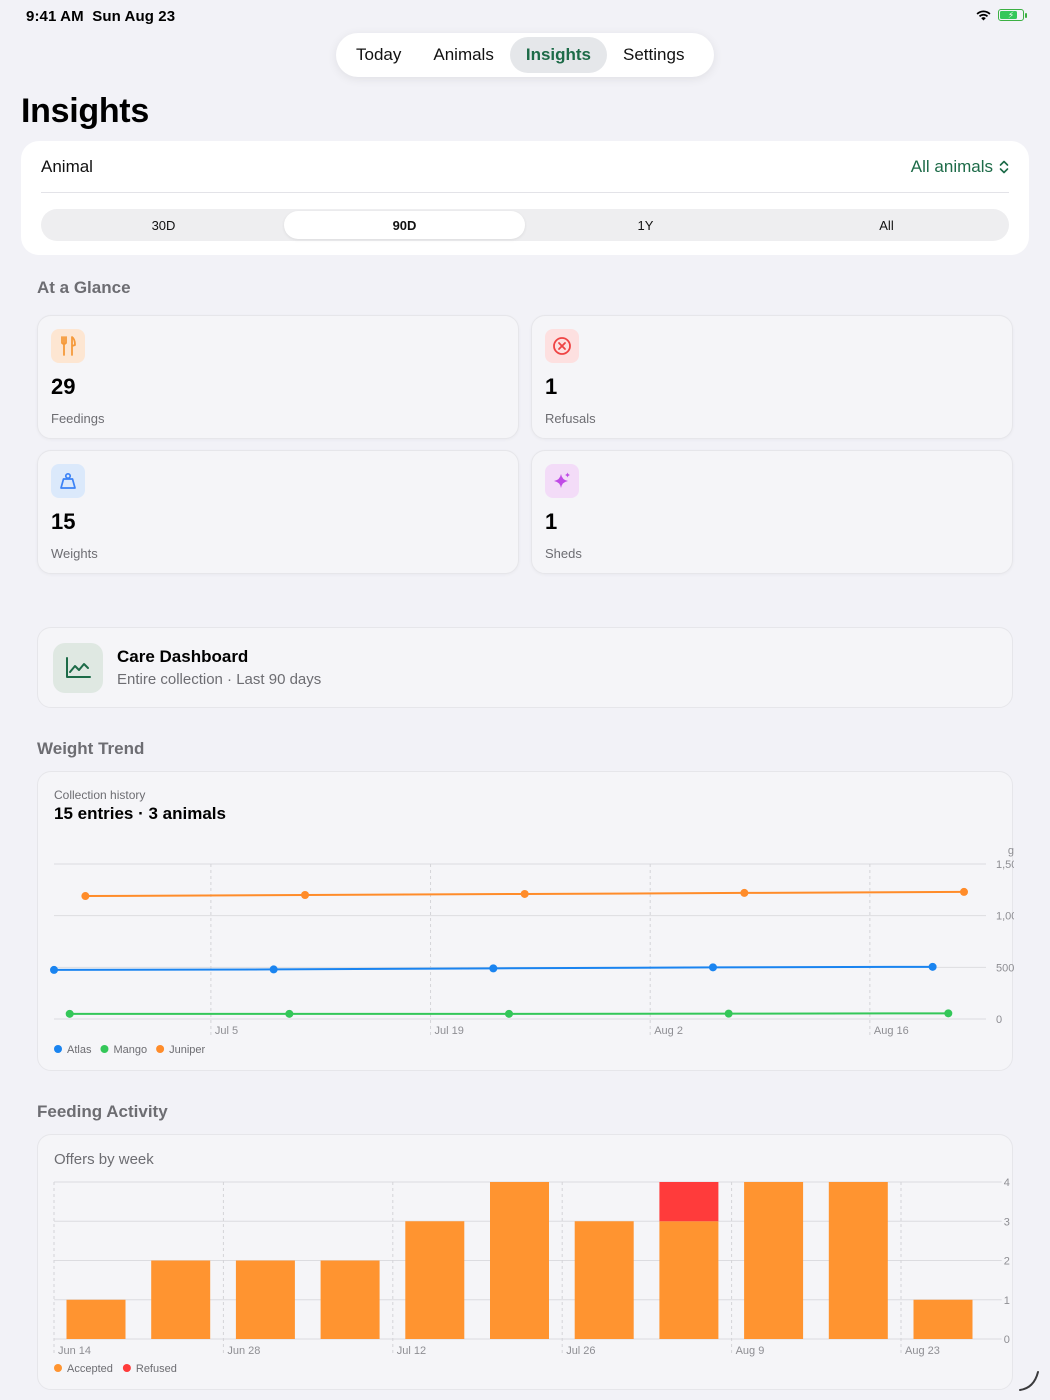  Describe the element at coordinates (525, 167) in the screenshot. I see `animal-filter-row: Animal All animals` at that location.